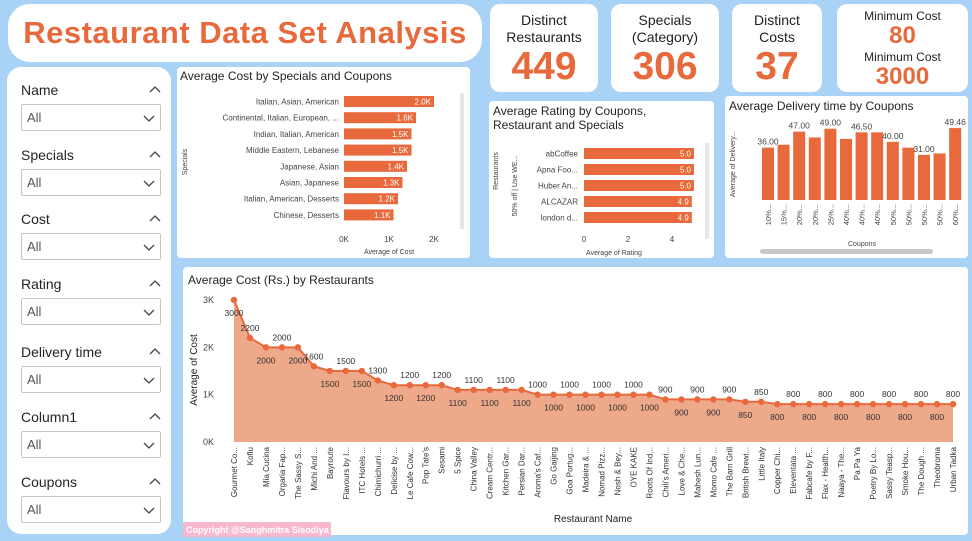  I want to click on kpi-max-label: Minimum Cost, so click(902, 57).